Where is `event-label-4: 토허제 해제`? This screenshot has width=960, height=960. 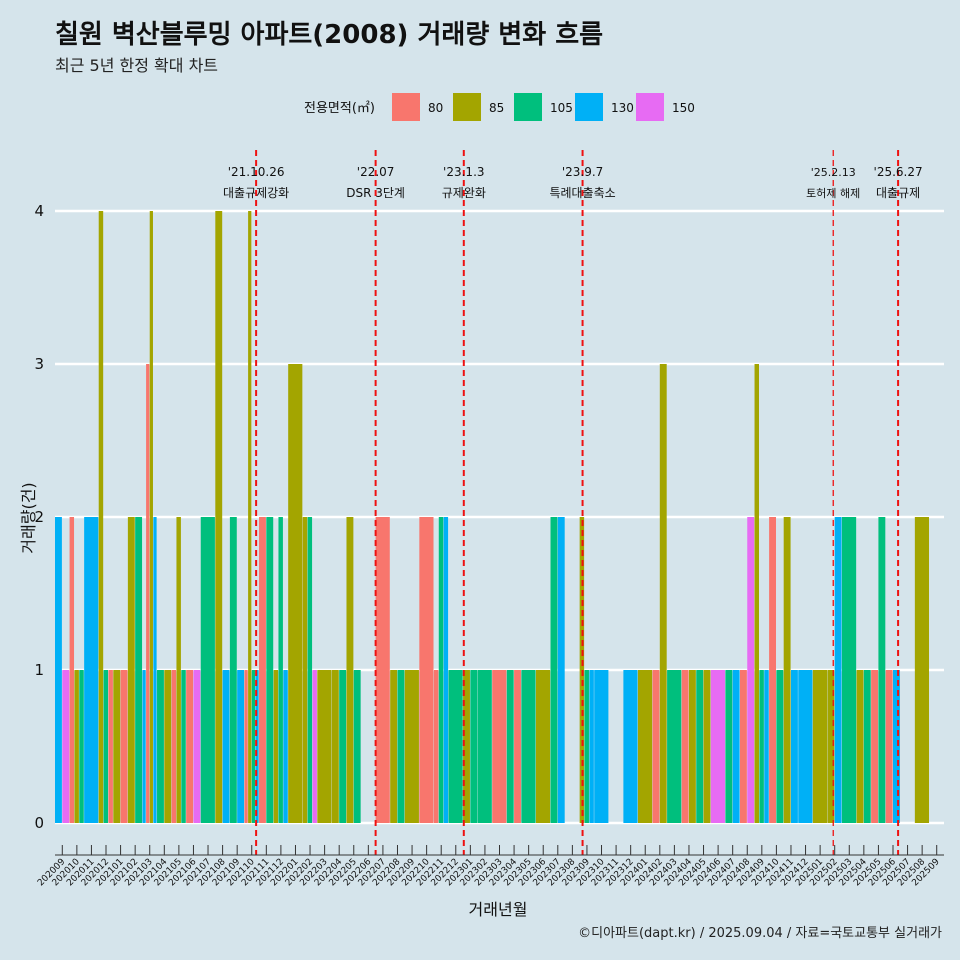 event-label-4: 토허제 해제 is located at coordinates (833, 193).